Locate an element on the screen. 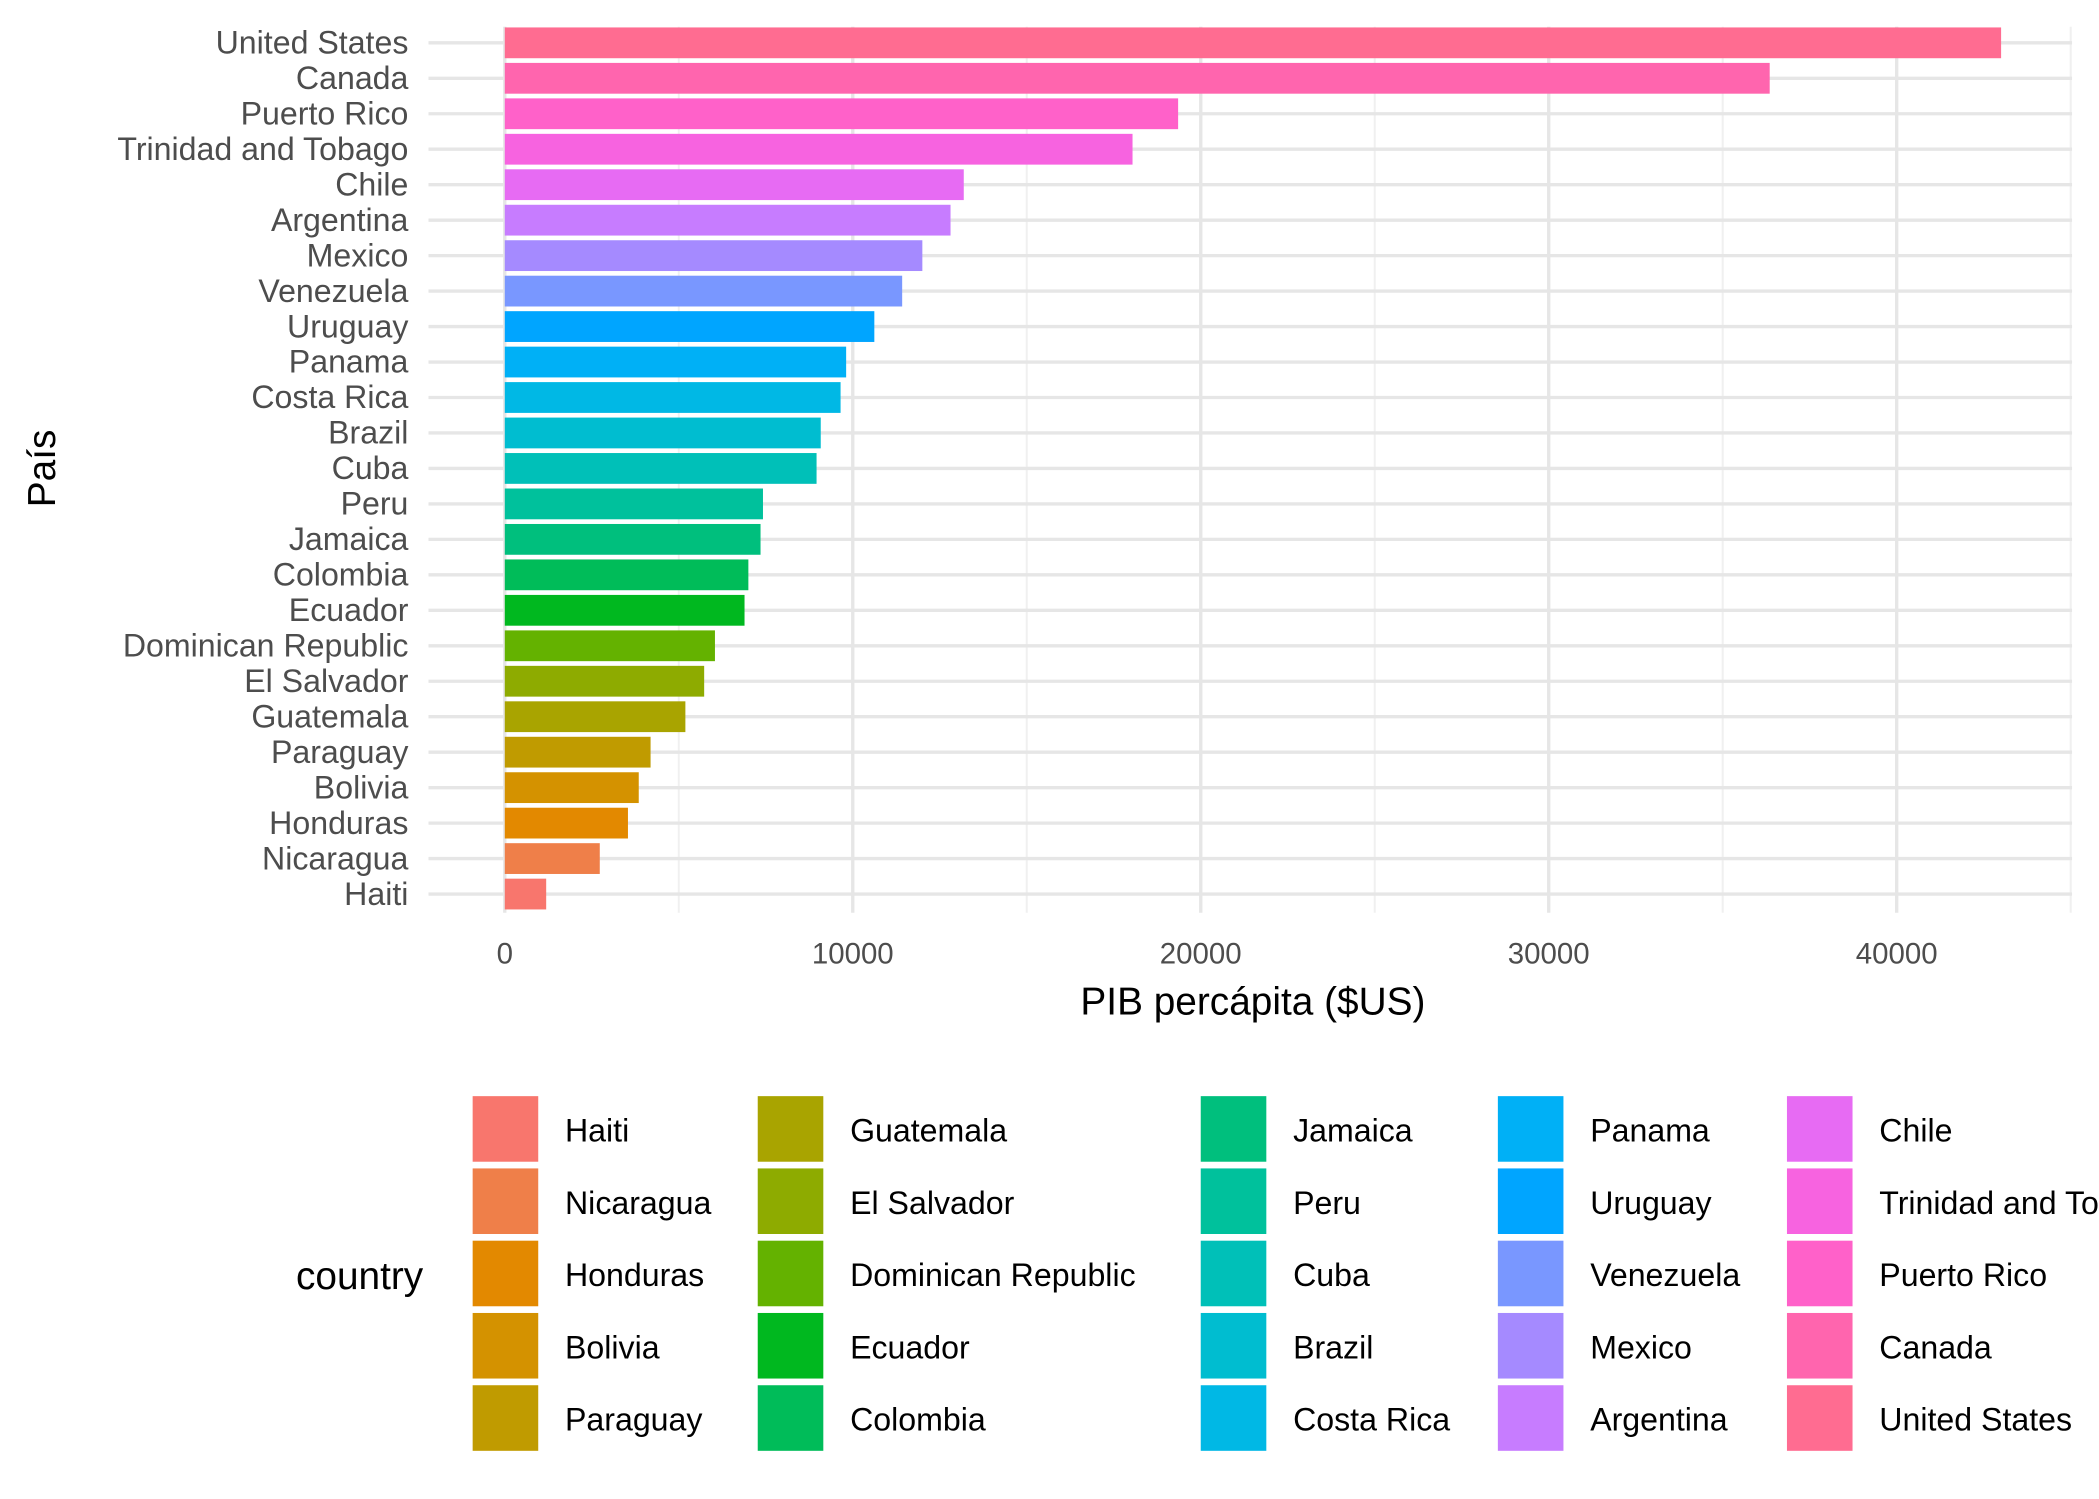 Image resolution: width=2099 pixels, height=1499 pixels. y-tick-label: Chile is located at coordinates (371, 184).